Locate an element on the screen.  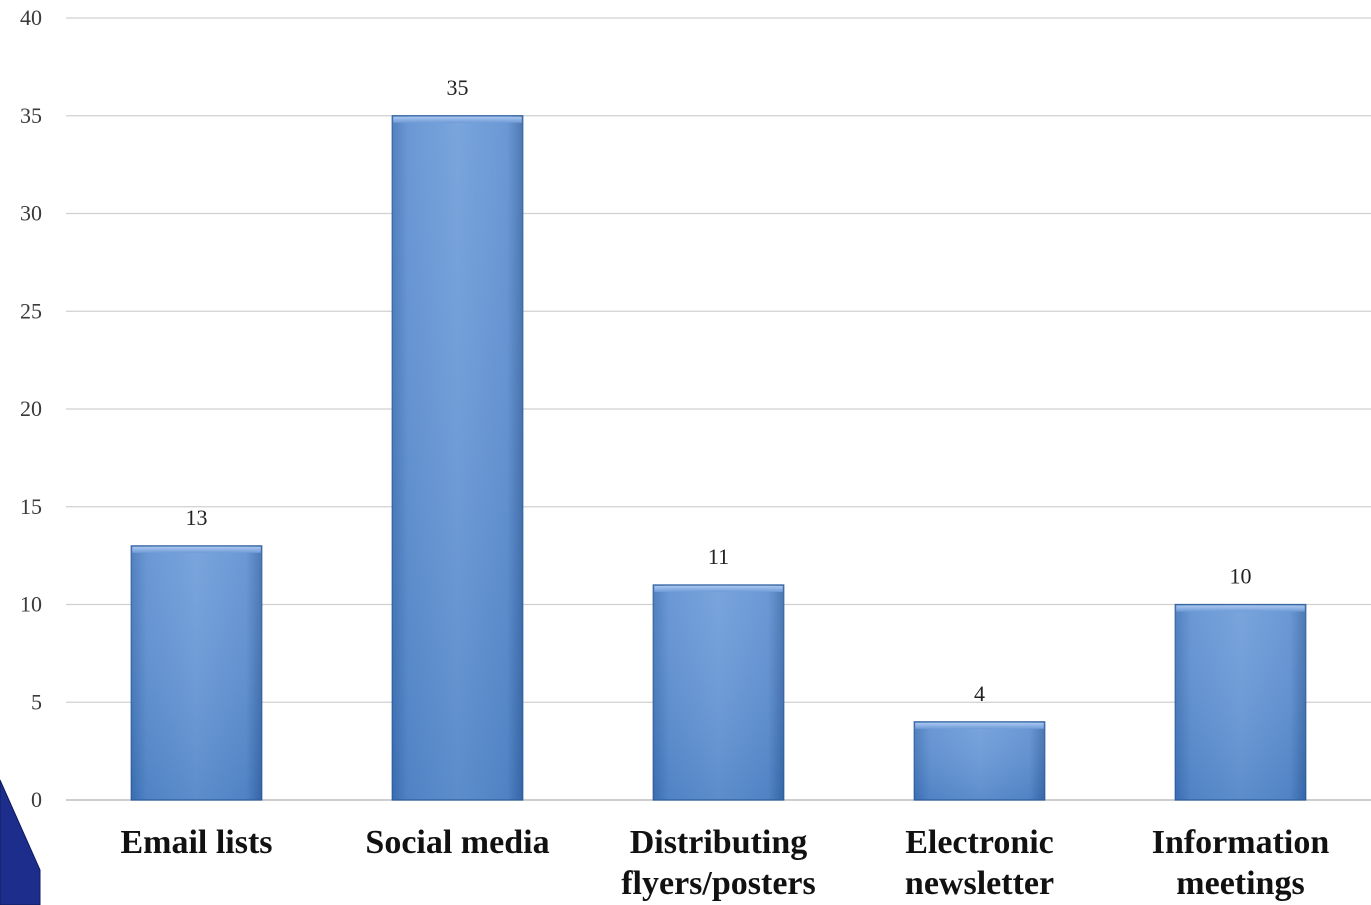
category-label-line: Social media is located at coordinates (457, 842).